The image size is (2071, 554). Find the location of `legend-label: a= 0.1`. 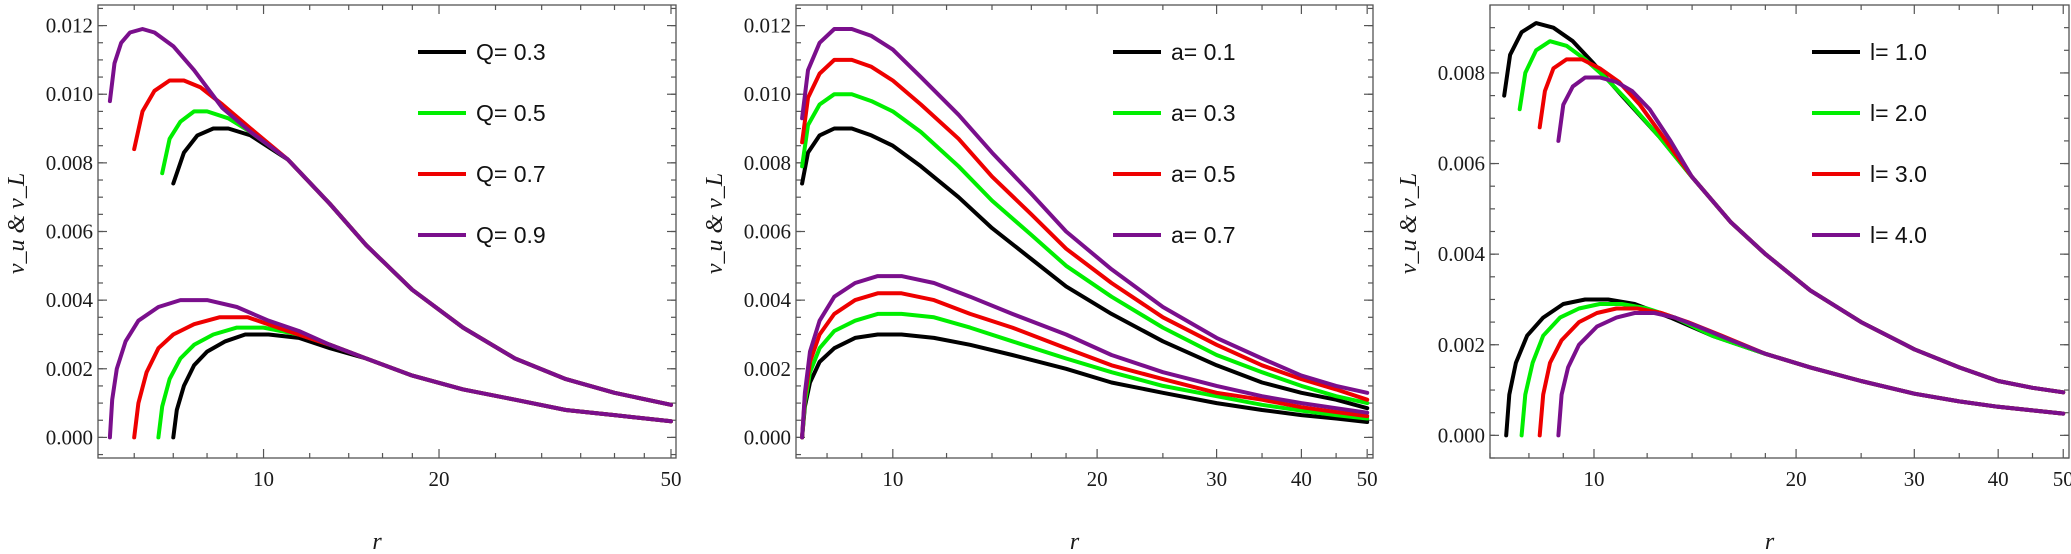

legend-label: a= 0.1 is located at coordinates (1203, 52).